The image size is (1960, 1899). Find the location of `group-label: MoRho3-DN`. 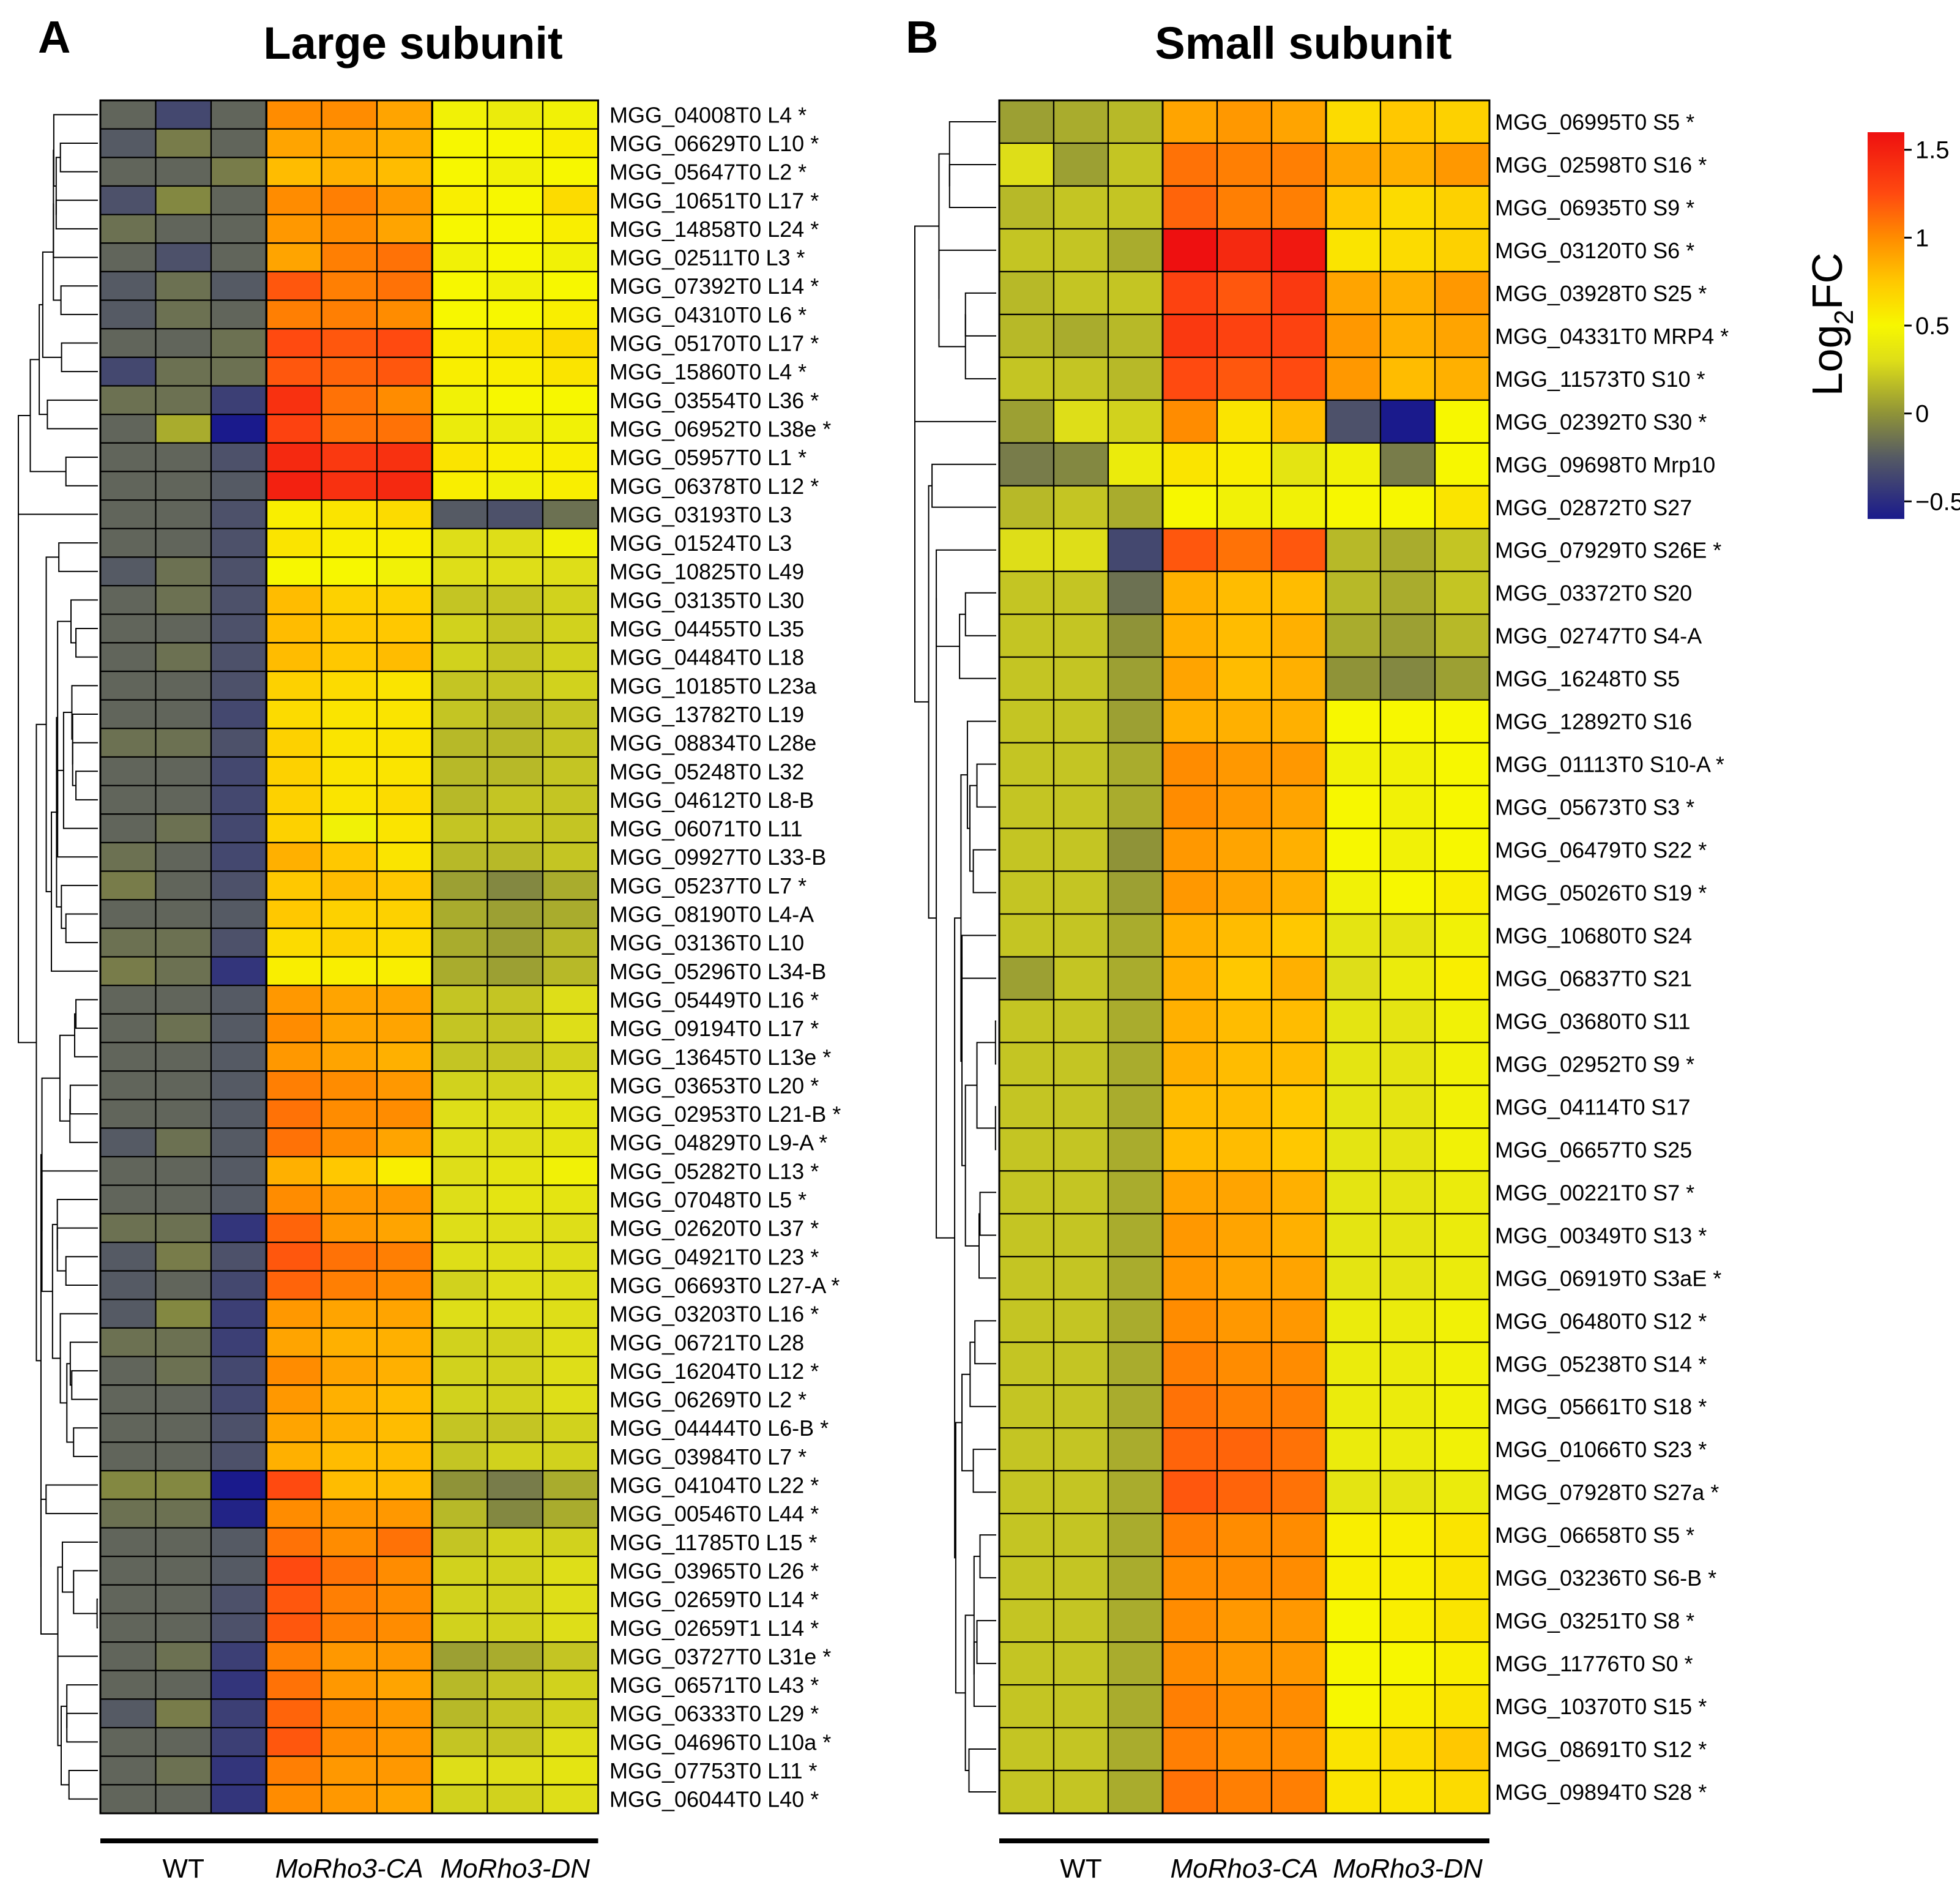

group-label: MoRho3-DN is located at coordinates (515, 1869).